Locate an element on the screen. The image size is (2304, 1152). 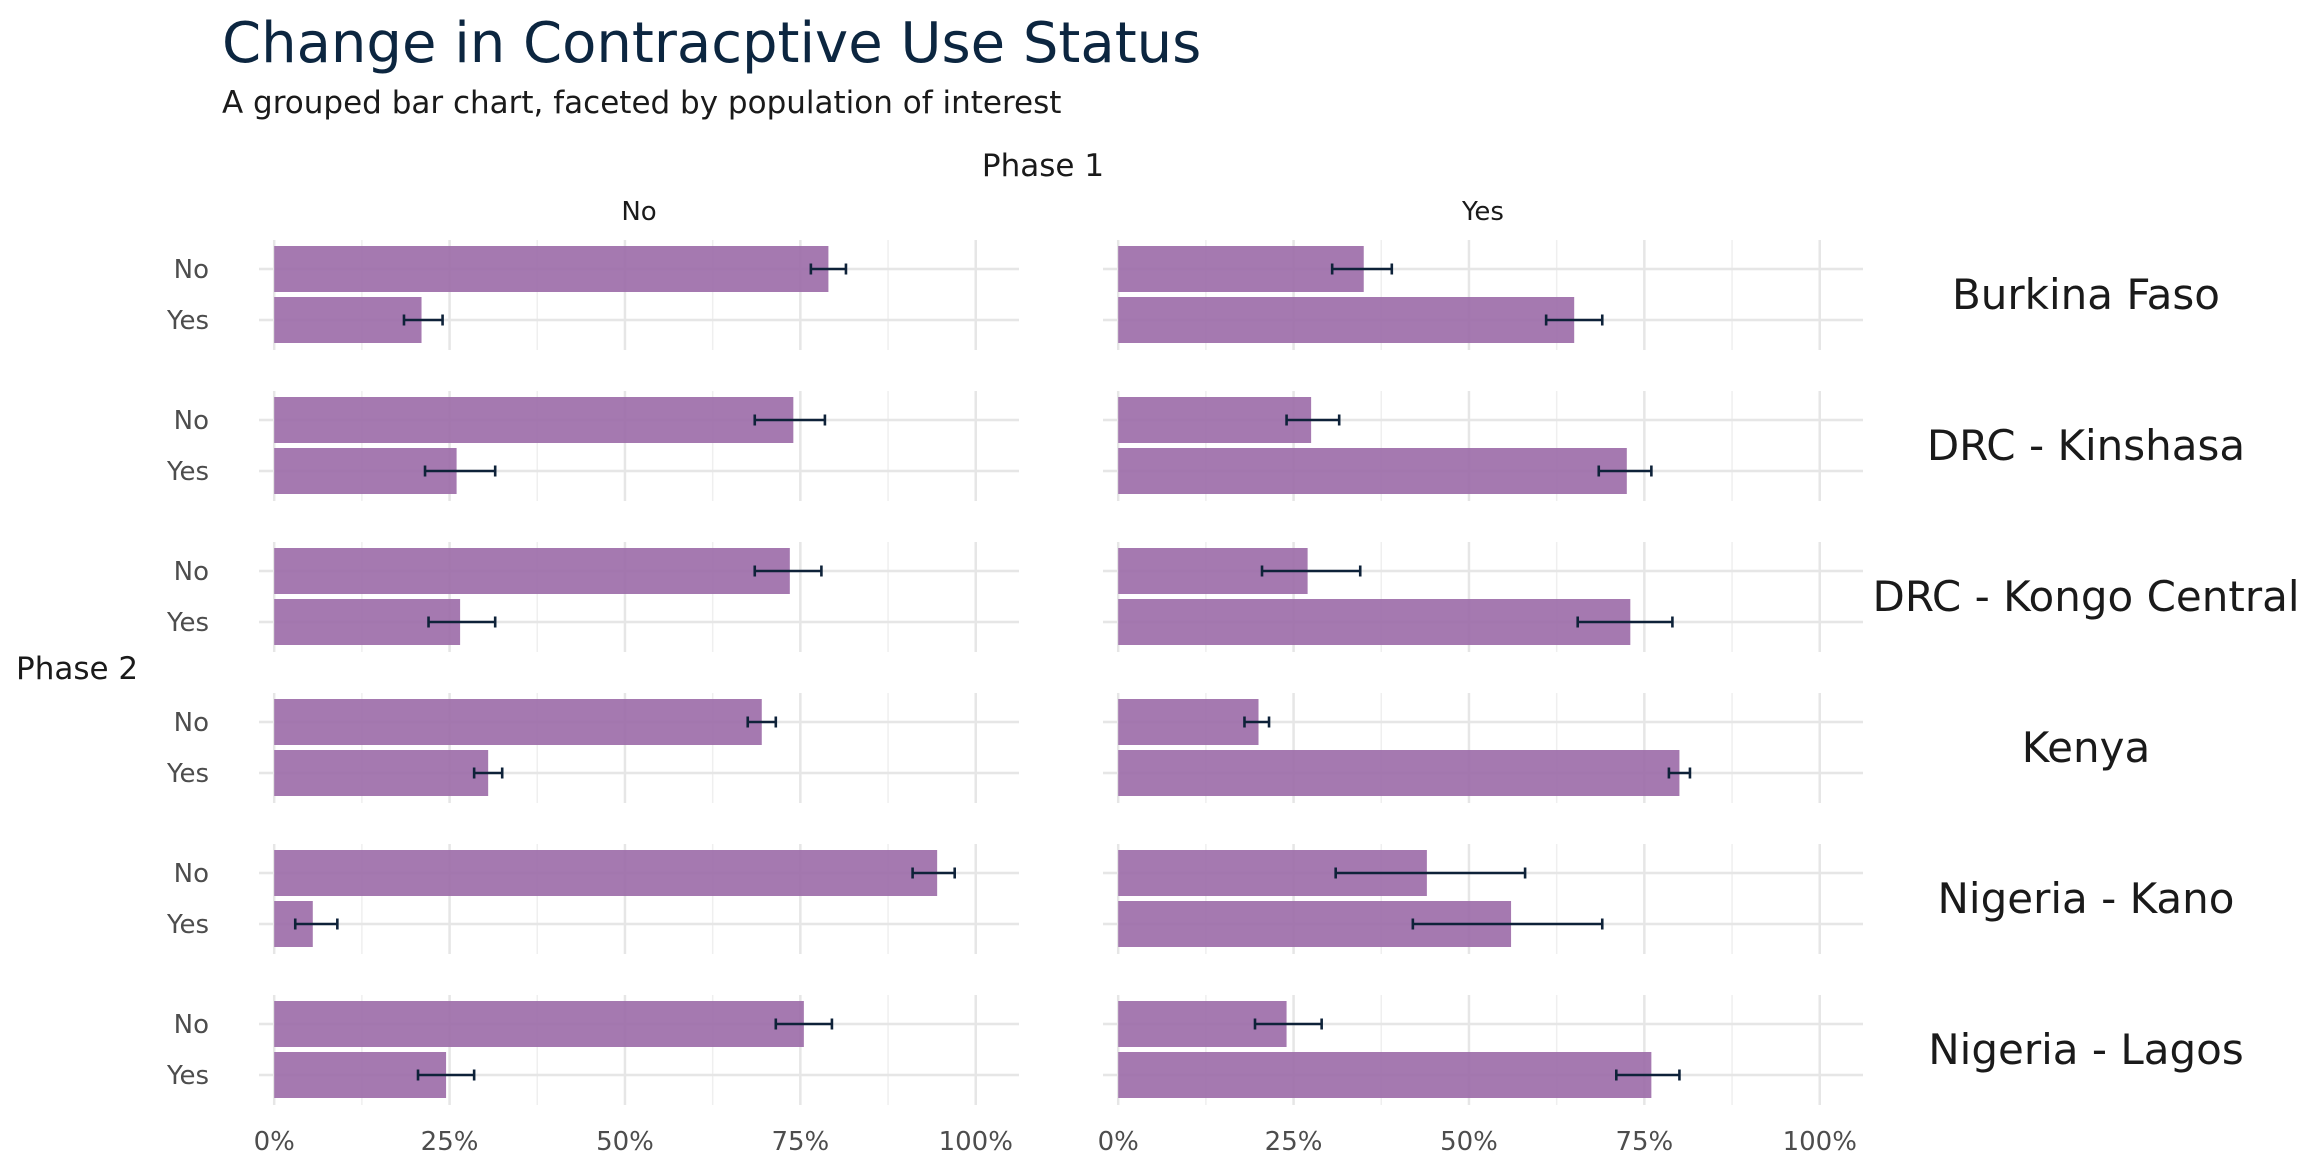
facet-row: No Yes Nigeria - Kano is located at coordinates (1200, 899).